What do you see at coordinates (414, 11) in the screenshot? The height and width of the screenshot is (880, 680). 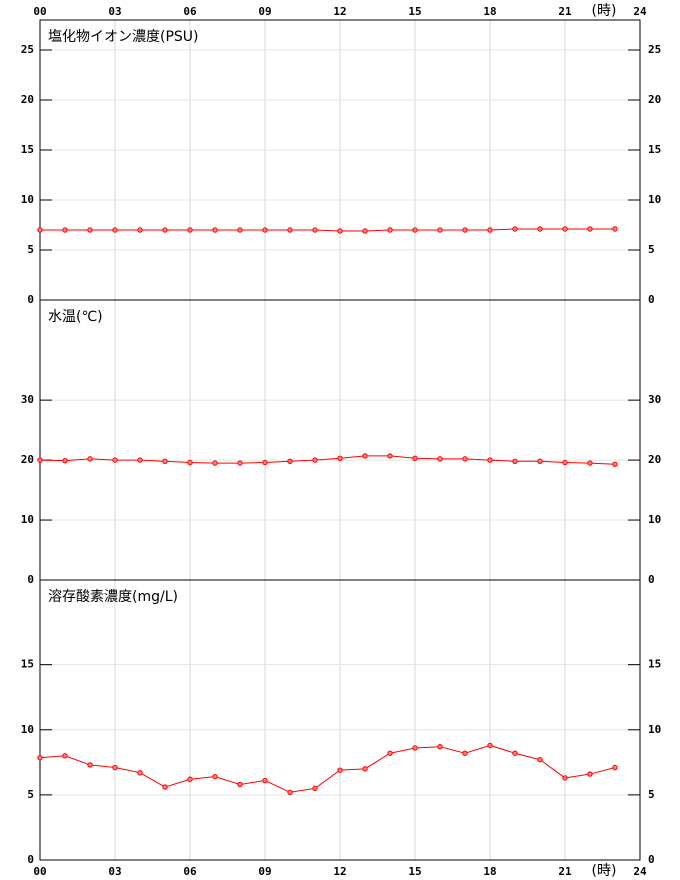 I see `x-tick-label: 15` at bounding box center [414, 11].